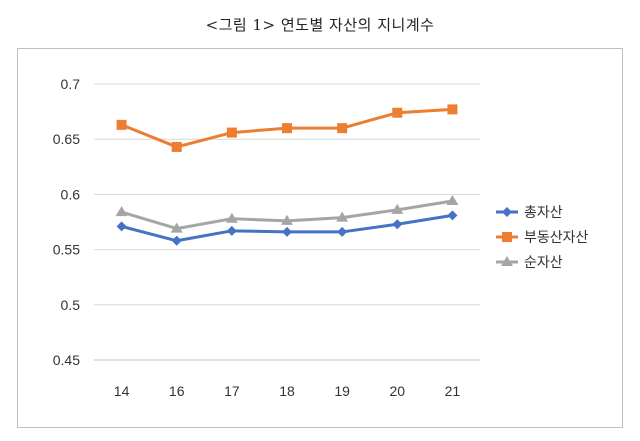  I want to click on x-tick-label: 14, so click(122, 391).